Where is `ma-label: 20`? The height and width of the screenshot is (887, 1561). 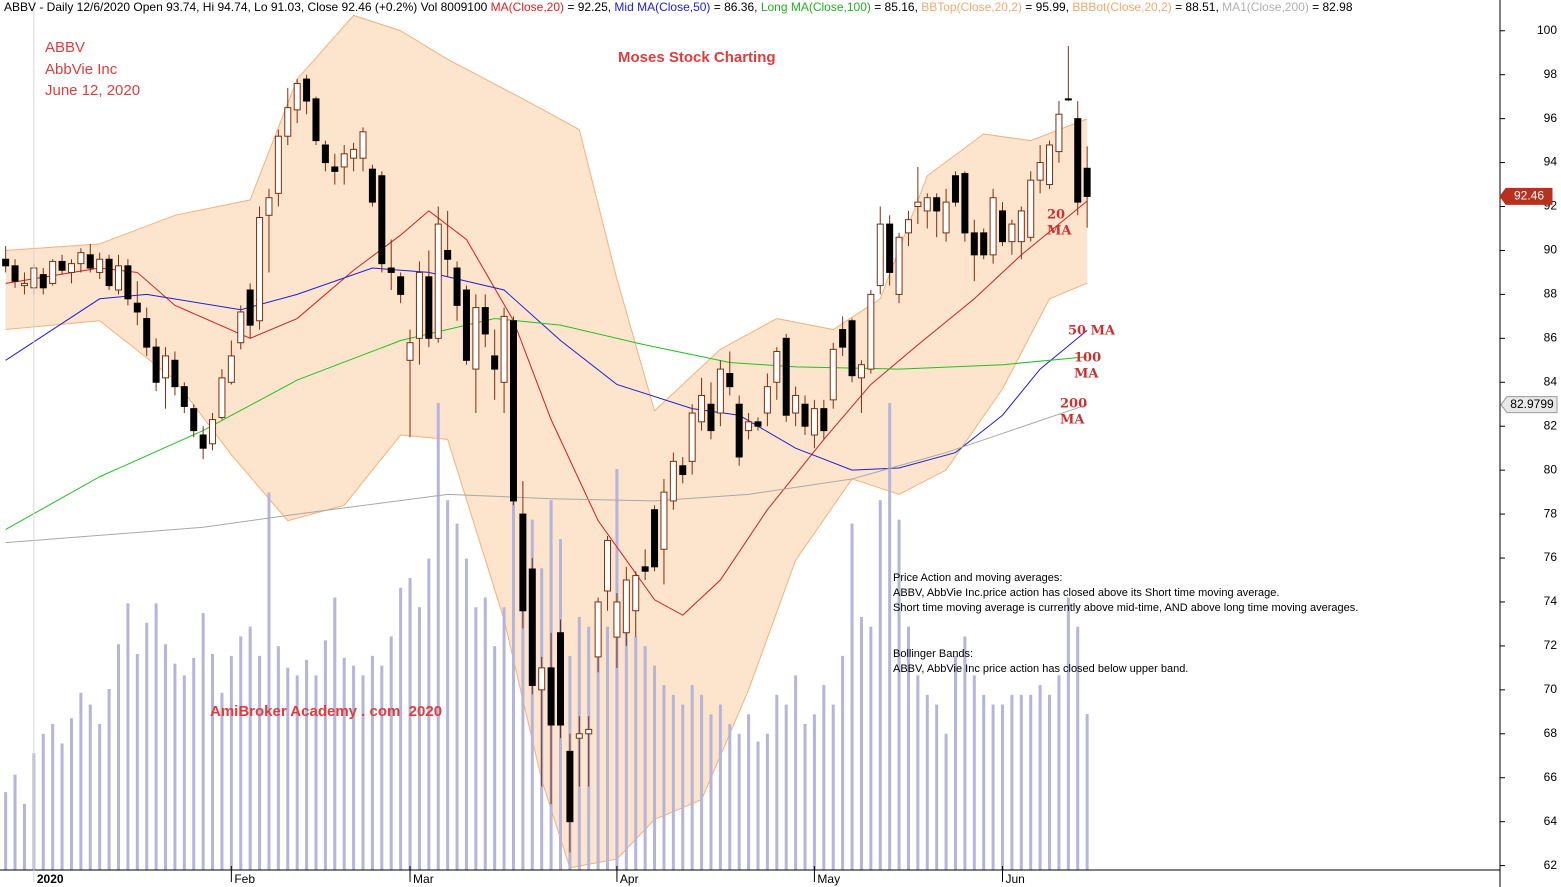 ma-label: 20 is located at coordinates (1056, 215).